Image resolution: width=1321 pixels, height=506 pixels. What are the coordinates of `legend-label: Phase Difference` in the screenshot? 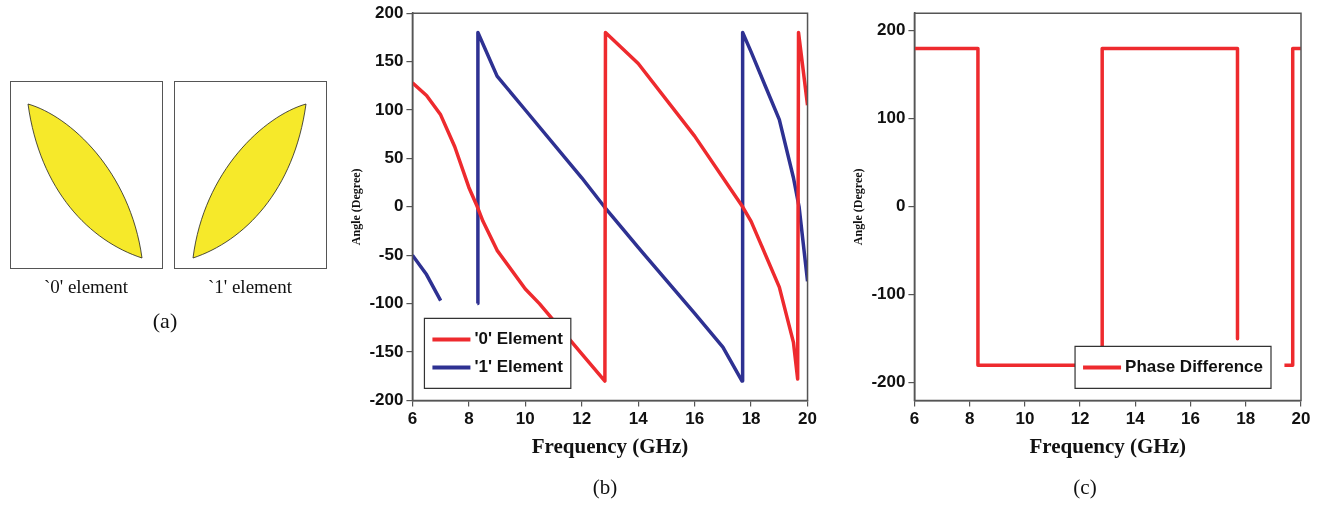 It's located at (1194, 367).